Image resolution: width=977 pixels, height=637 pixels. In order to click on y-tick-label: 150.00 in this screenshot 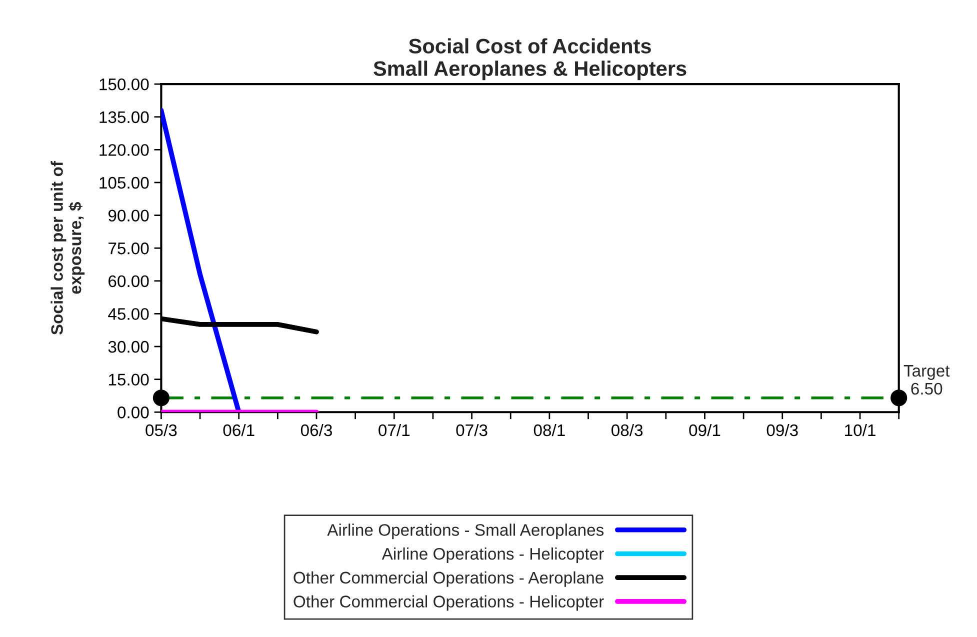, I will do `click(124, 84)`.